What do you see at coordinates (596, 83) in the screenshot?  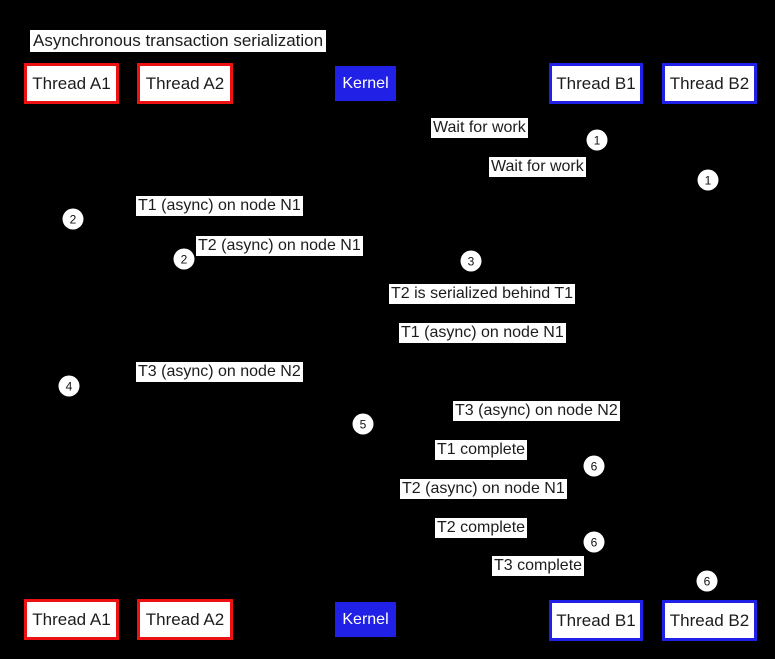 I see `participant-box-thread-b1-top: Thread B1` at bounding box center [596, 83].